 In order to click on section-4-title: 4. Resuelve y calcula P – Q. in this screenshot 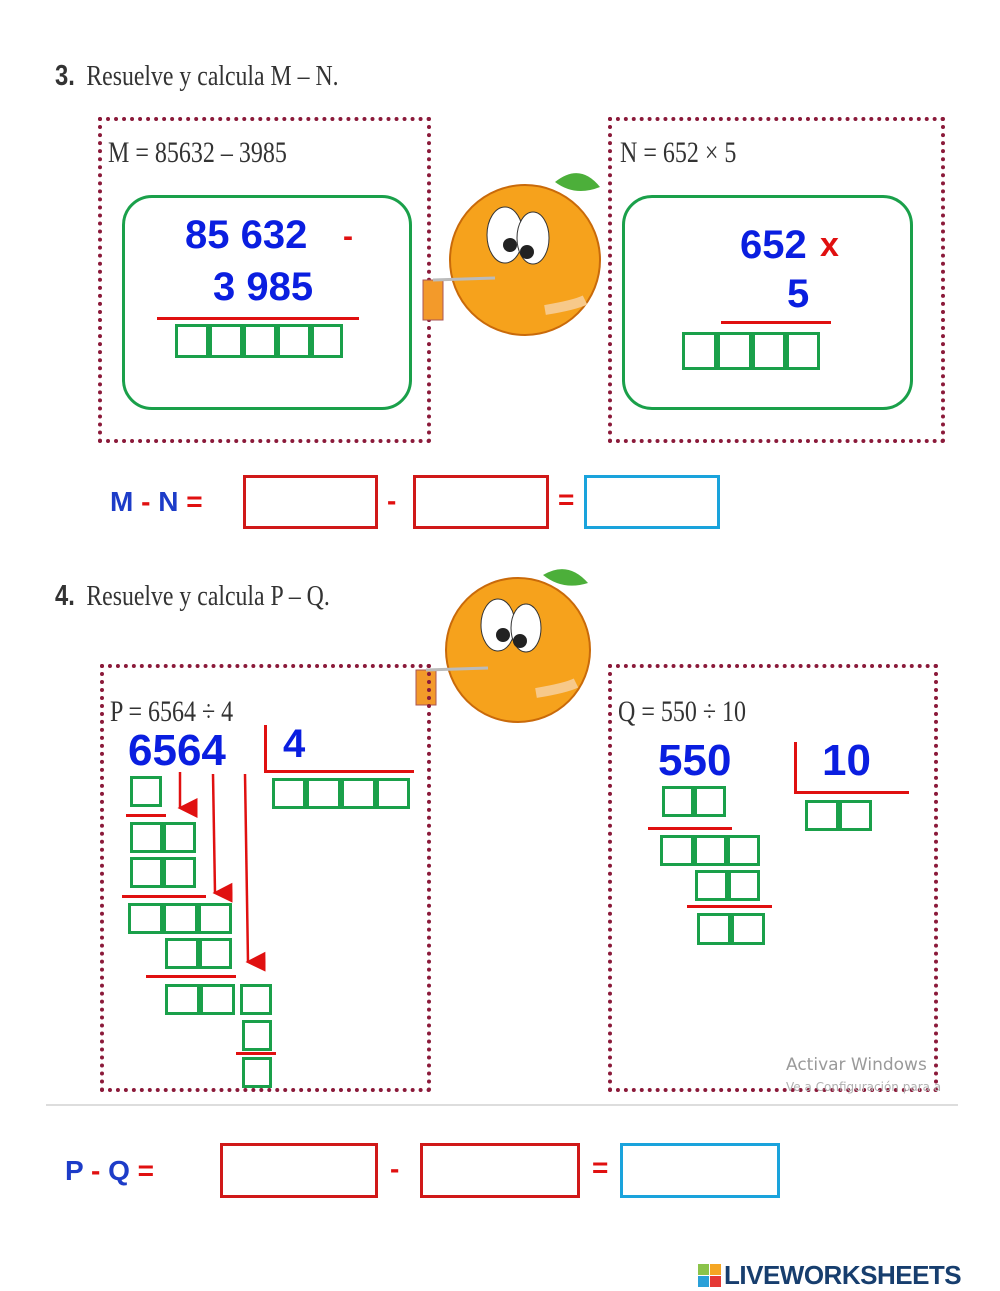, I will do `click(192, 596)`.